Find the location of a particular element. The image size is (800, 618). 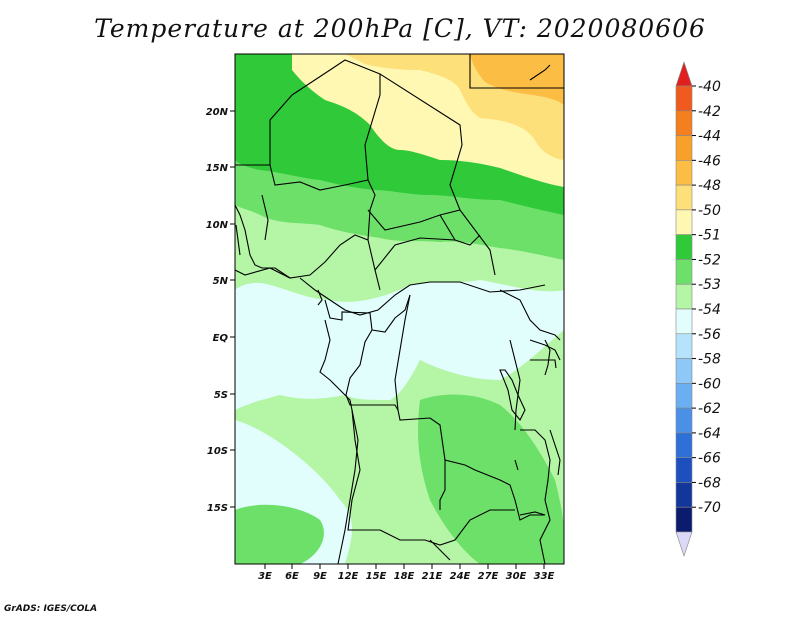

lon-label: 9E is located at coordinates (320, 576).